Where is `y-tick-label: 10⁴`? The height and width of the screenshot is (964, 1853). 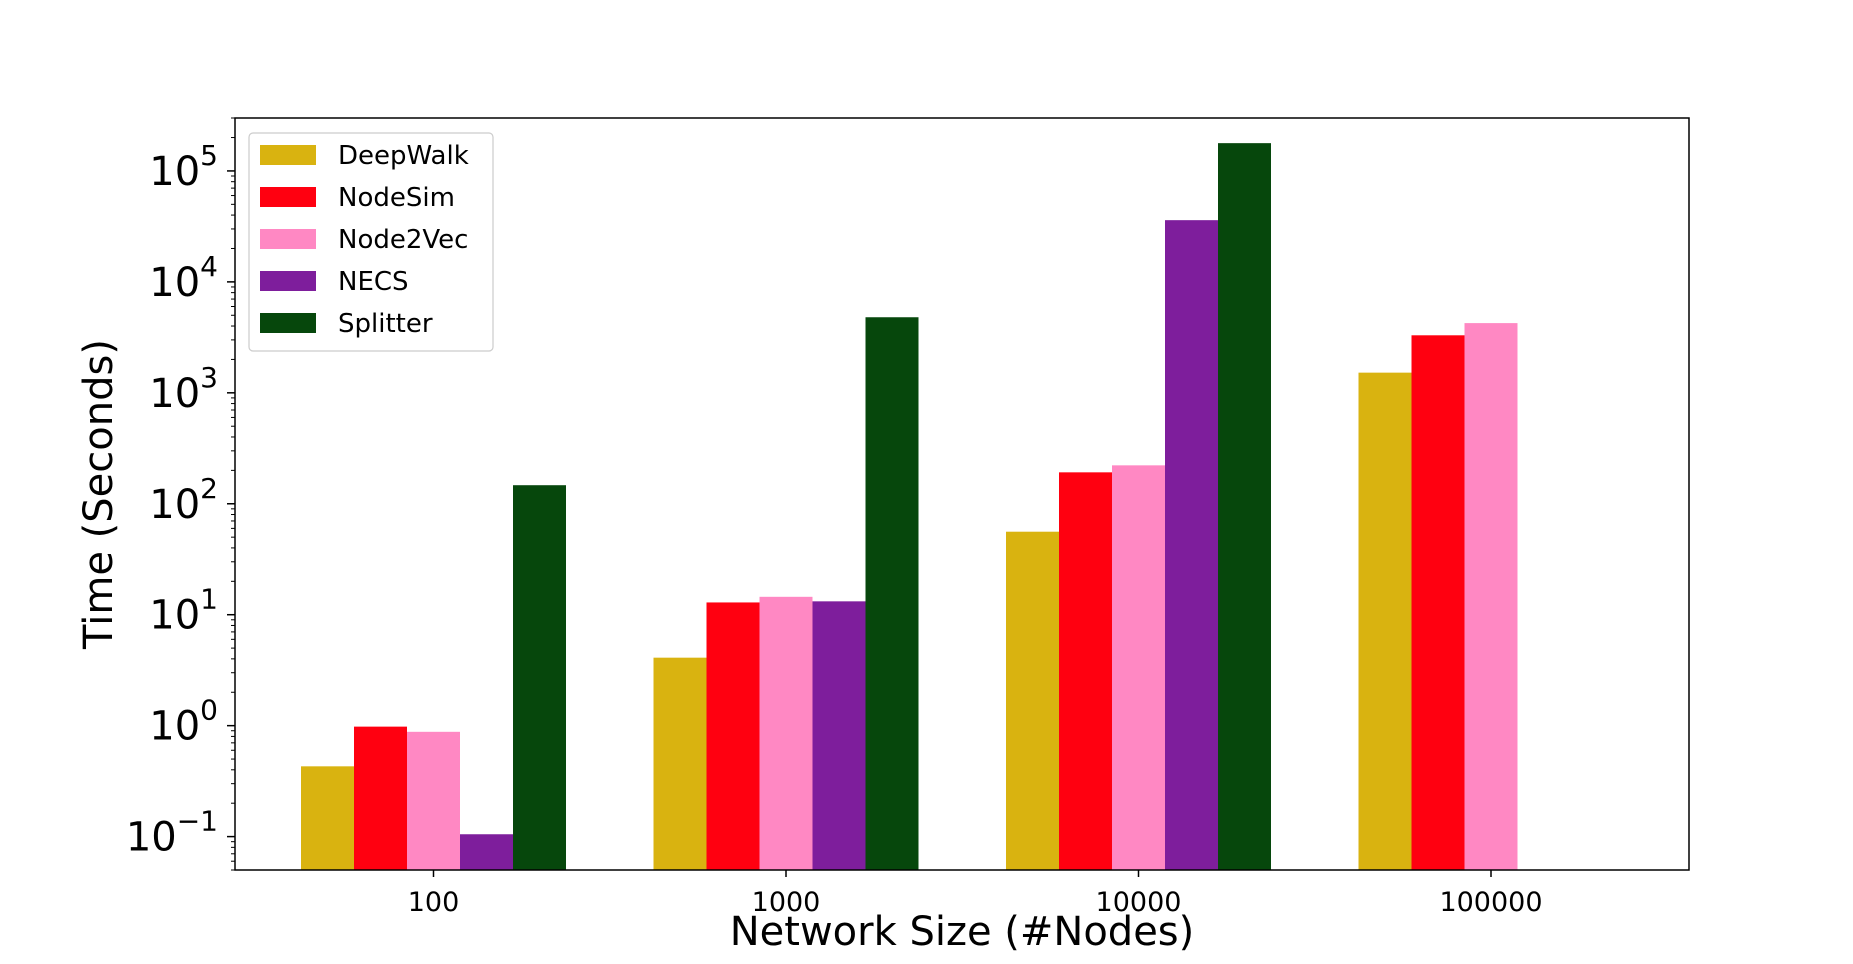 y-tick-label: 10⁴ is located at coordinates (183, 278).